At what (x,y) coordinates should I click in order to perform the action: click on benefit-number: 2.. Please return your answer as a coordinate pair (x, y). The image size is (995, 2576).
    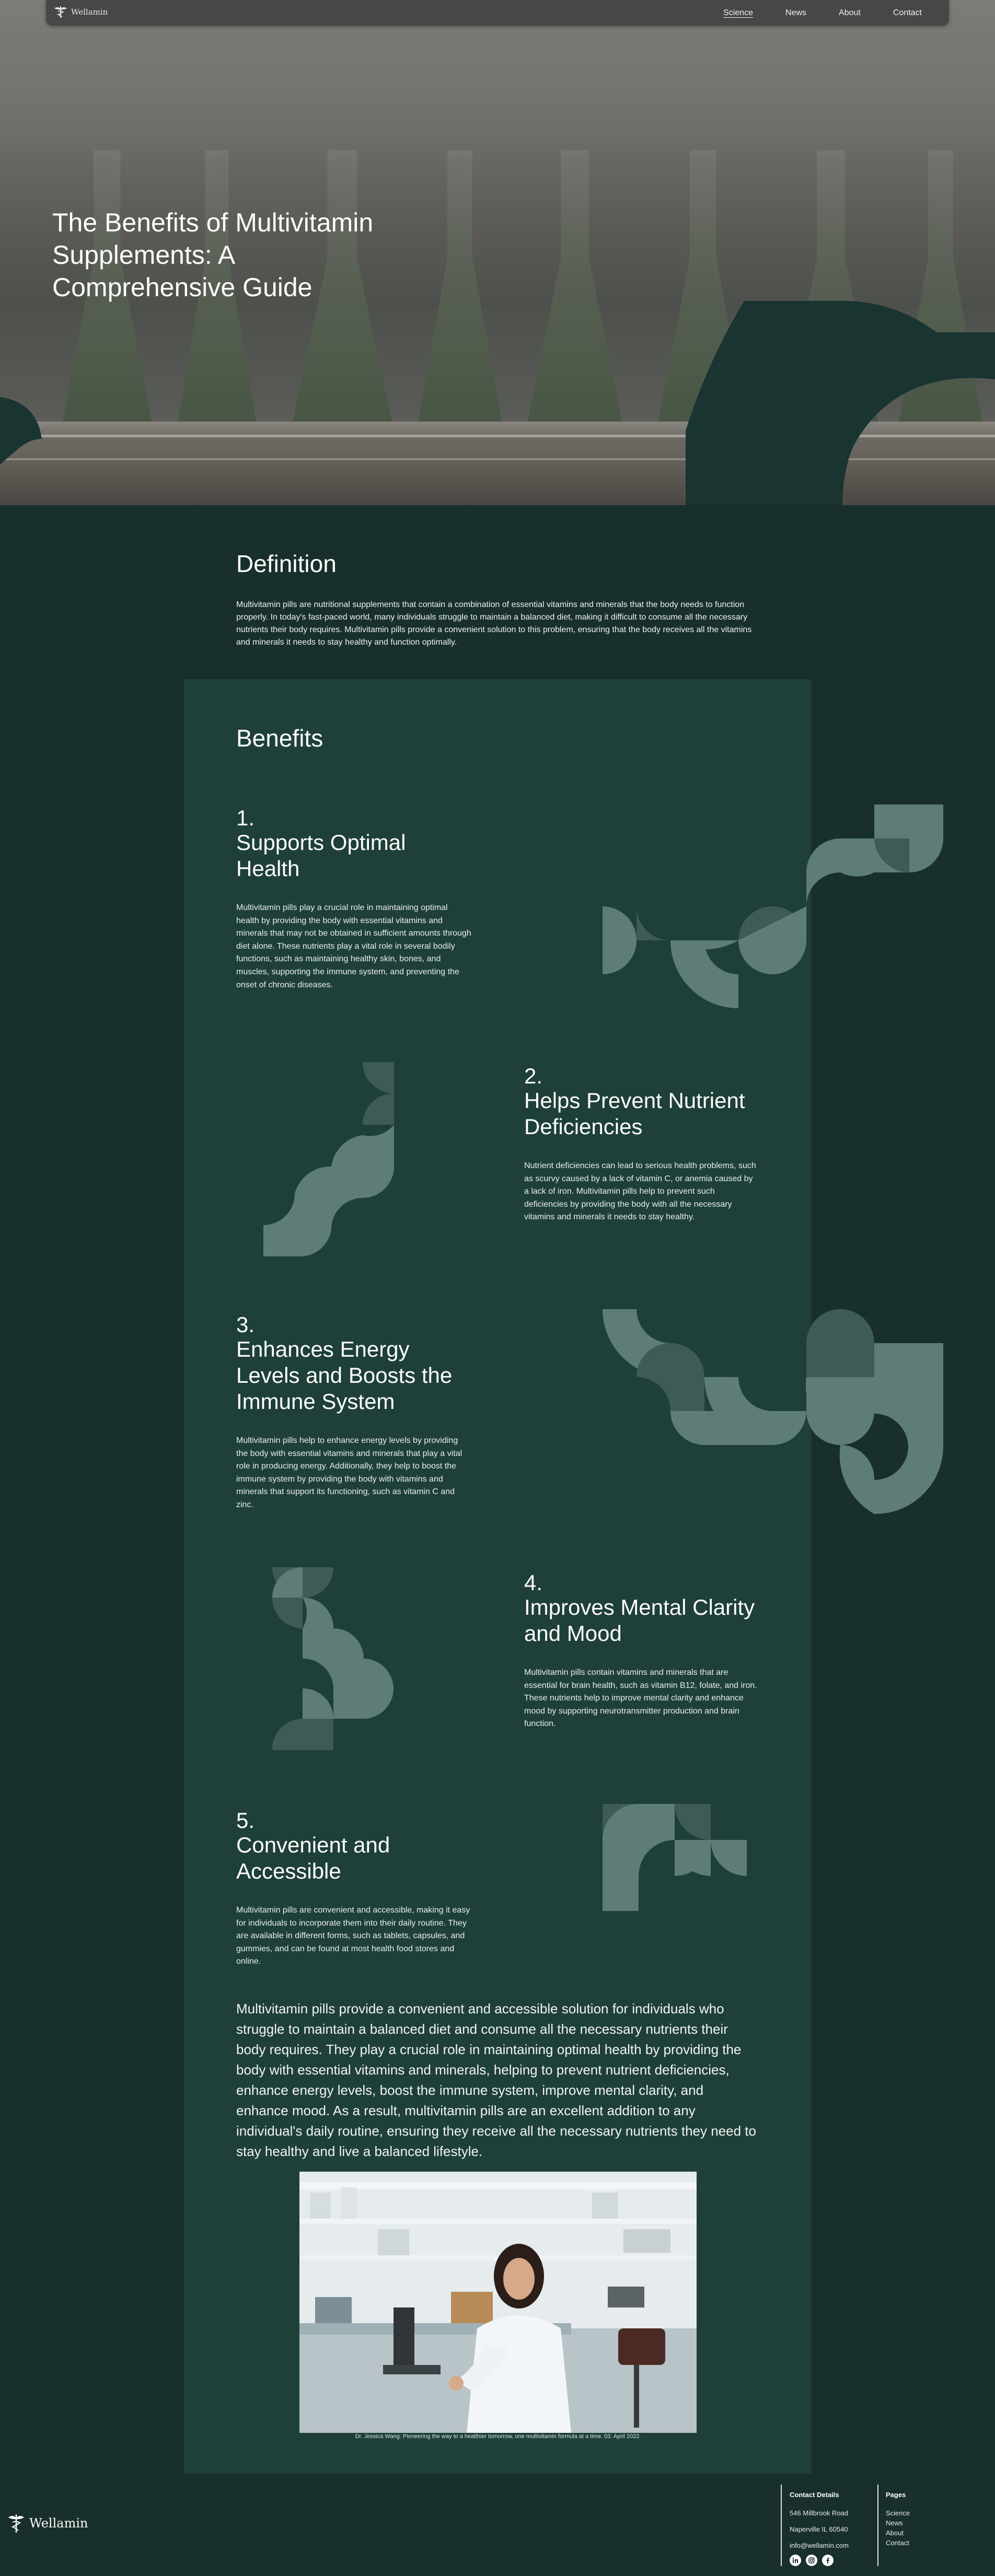
    Looking at the image, I should click on (533, 1076).